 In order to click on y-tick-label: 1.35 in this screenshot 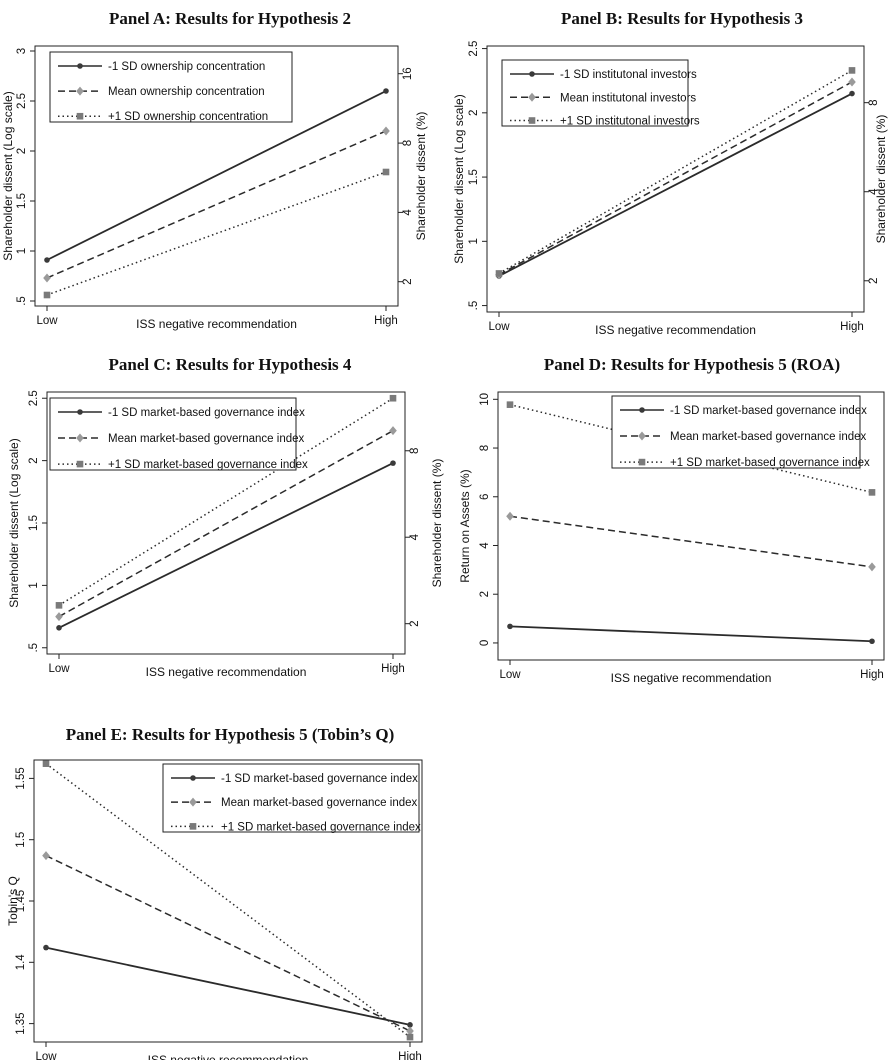, I will do `click(21, 1023)`.